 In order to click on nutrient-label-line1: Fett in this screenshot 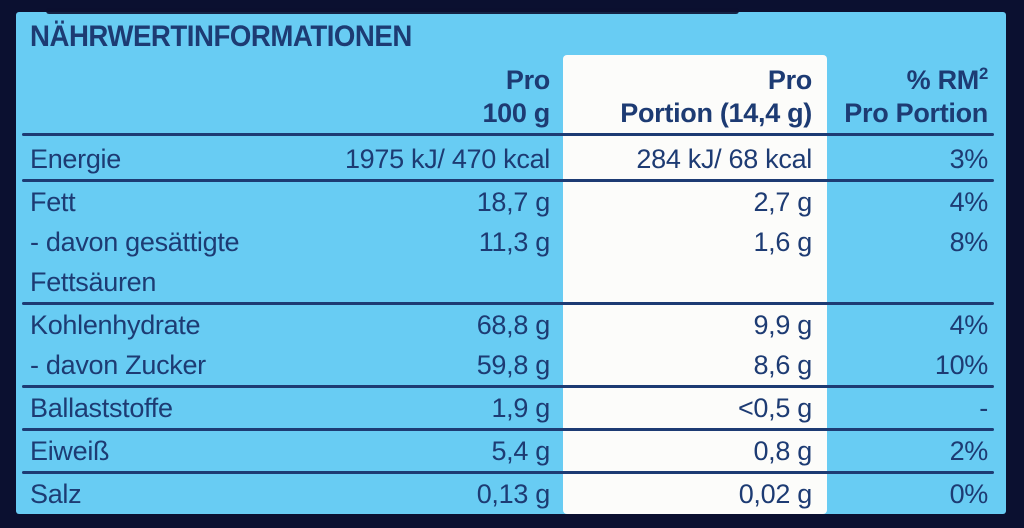, I will do `click(53, 202)`.